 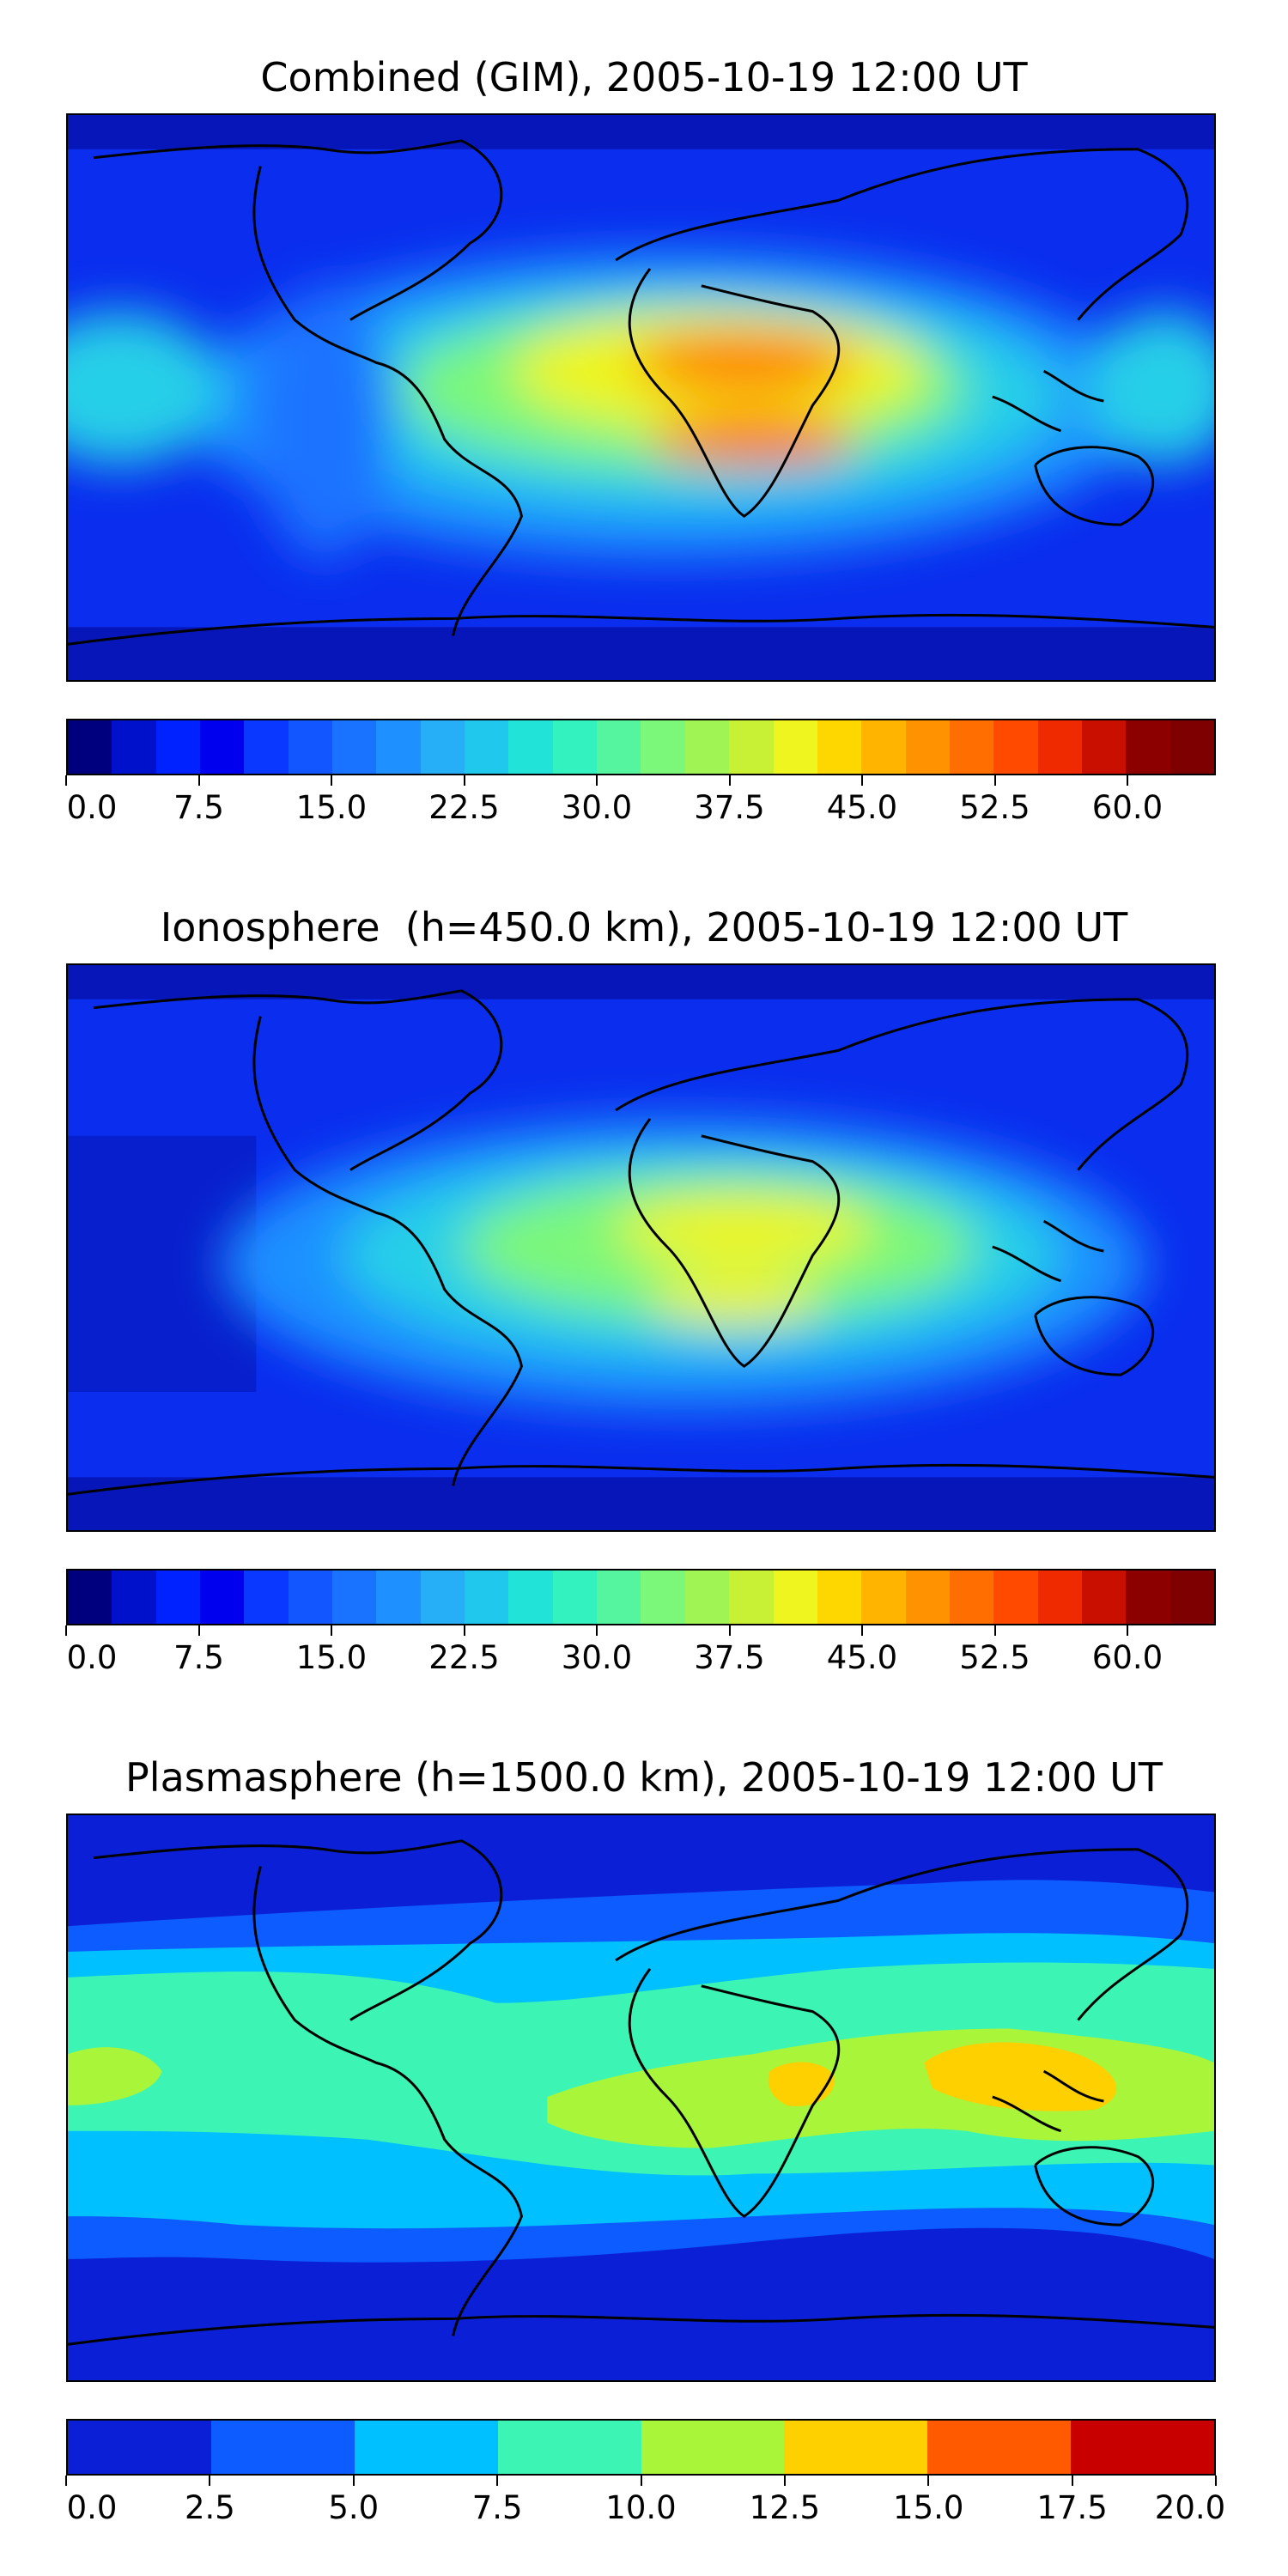 What do you see at coordinates (641, 2507) in the screenshot?
I see `colorbar-tick-label: 10.0` at bounding box center [641, 2507].